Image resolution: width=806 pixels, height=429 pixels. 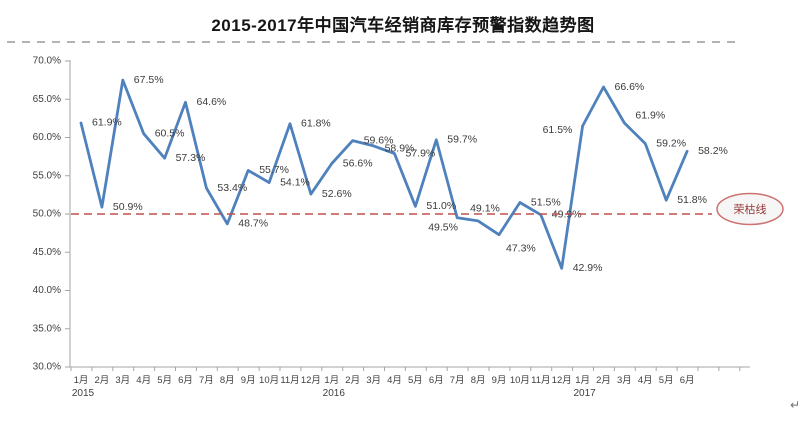 I want to click on data-point-label: 51.0%, so click(x=441, y=206).